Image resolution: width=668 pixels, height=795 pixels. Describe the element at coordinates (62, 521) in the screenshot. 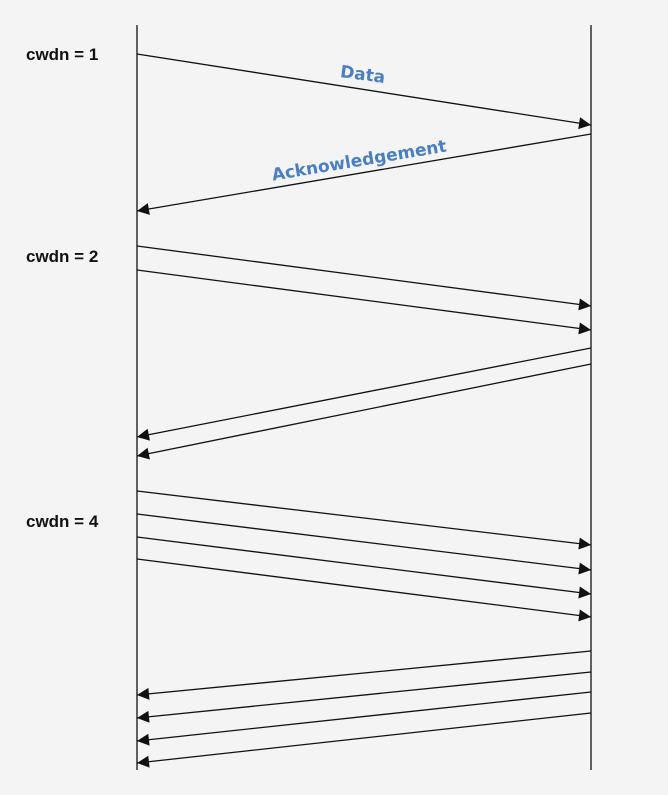

I see `cwnd-label-4: cwdn = 4` at that location.